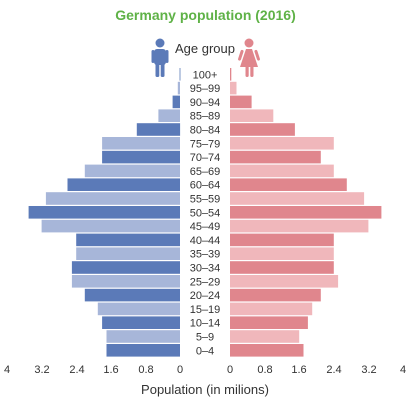  I want to click on tick-right-1: 0.8, so click(264, 370).